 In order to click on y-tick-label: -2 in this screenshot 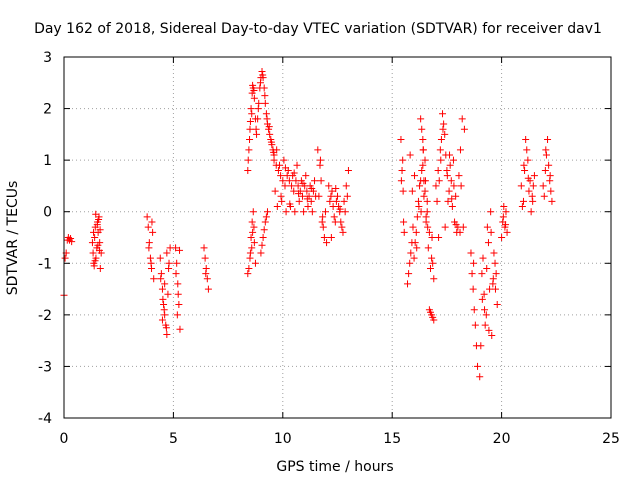, I will do `click(45, 316)`.